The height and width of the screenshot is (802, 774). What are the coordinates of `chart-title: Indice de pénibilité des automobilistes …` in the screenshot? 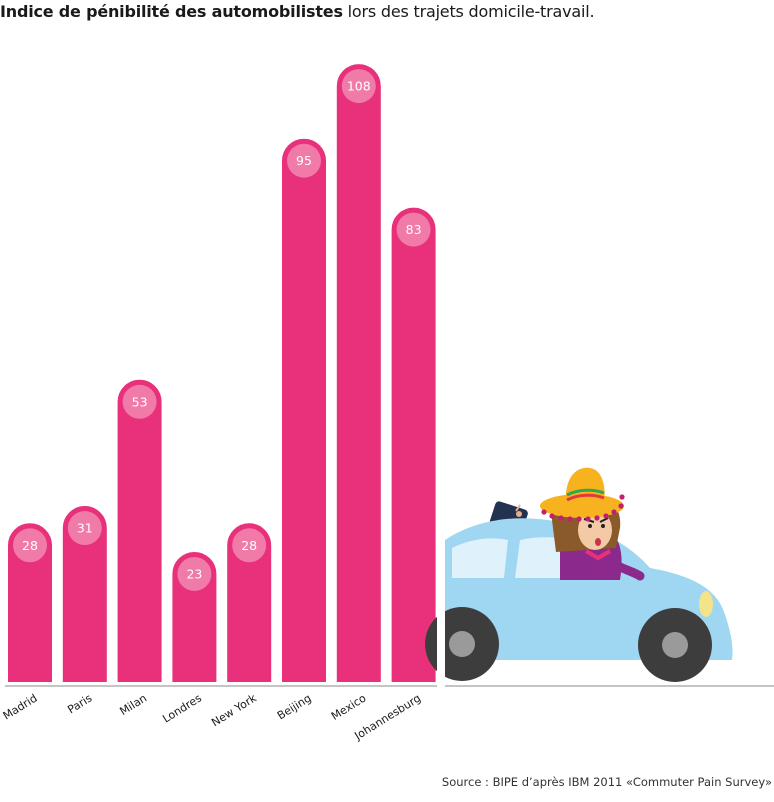 It's located at (297, 11).